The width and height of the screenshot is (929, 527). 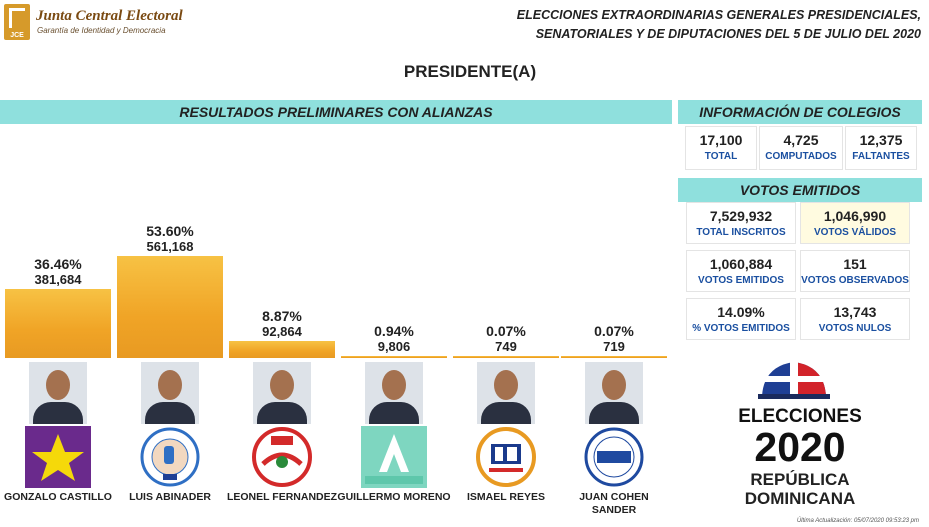 I want to click on stat-label: VOTOS VÁLIDOS, so click(x=855, y=232).